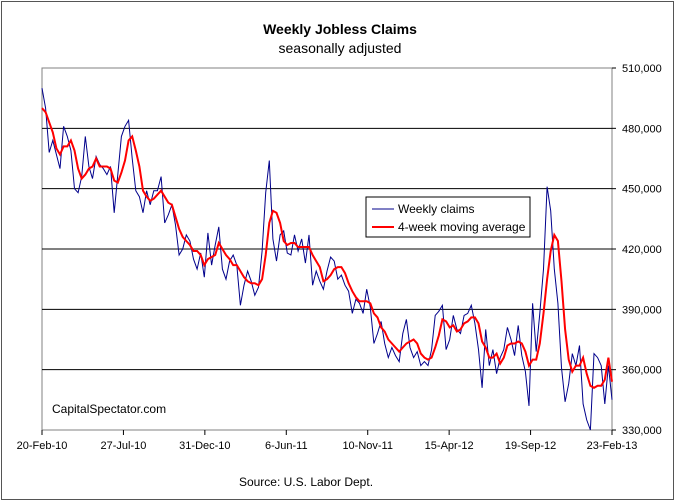 The height and width of the screenshot is (503, 677). What do you see at coordinates (109, 409) in the screenshot?
I see `watermark-text: CapitalSpectator.com` at bounding box center [109, 409].